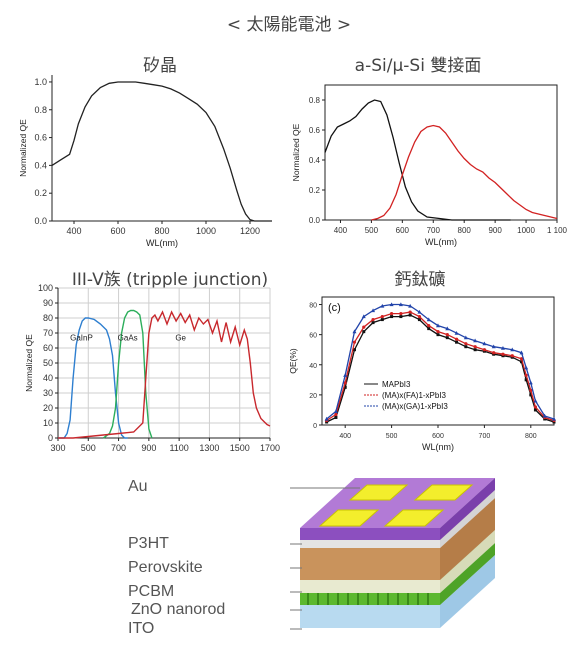  I want to click on y-tick-label: 40, so click(48, 378).